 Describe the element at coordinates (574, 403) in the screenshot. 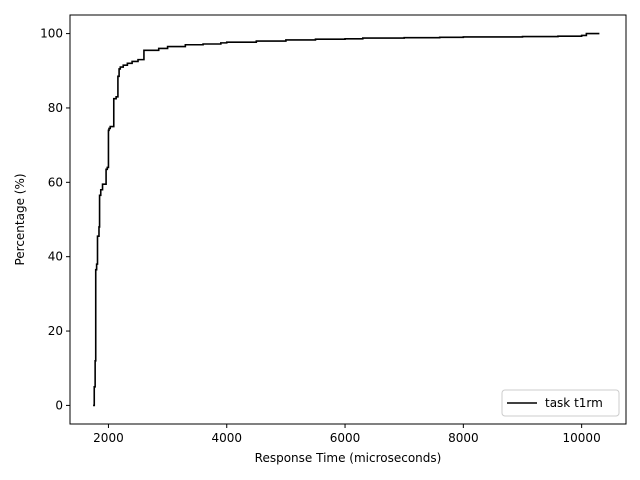

I see `legend-label: task t1rm` at that location.